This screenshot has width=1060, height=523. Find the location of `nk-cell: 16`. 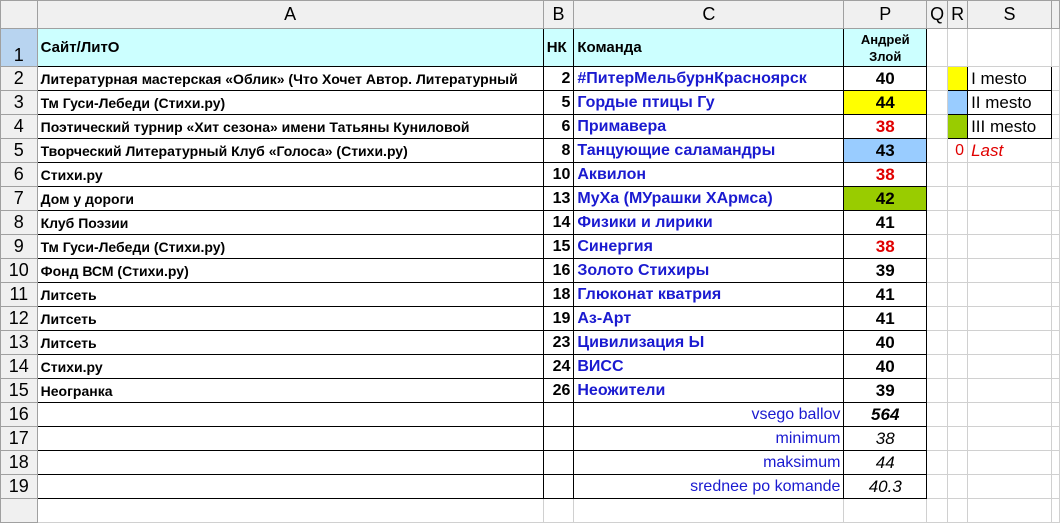

nk-cell: 16 is located at coordinates (558, 270).